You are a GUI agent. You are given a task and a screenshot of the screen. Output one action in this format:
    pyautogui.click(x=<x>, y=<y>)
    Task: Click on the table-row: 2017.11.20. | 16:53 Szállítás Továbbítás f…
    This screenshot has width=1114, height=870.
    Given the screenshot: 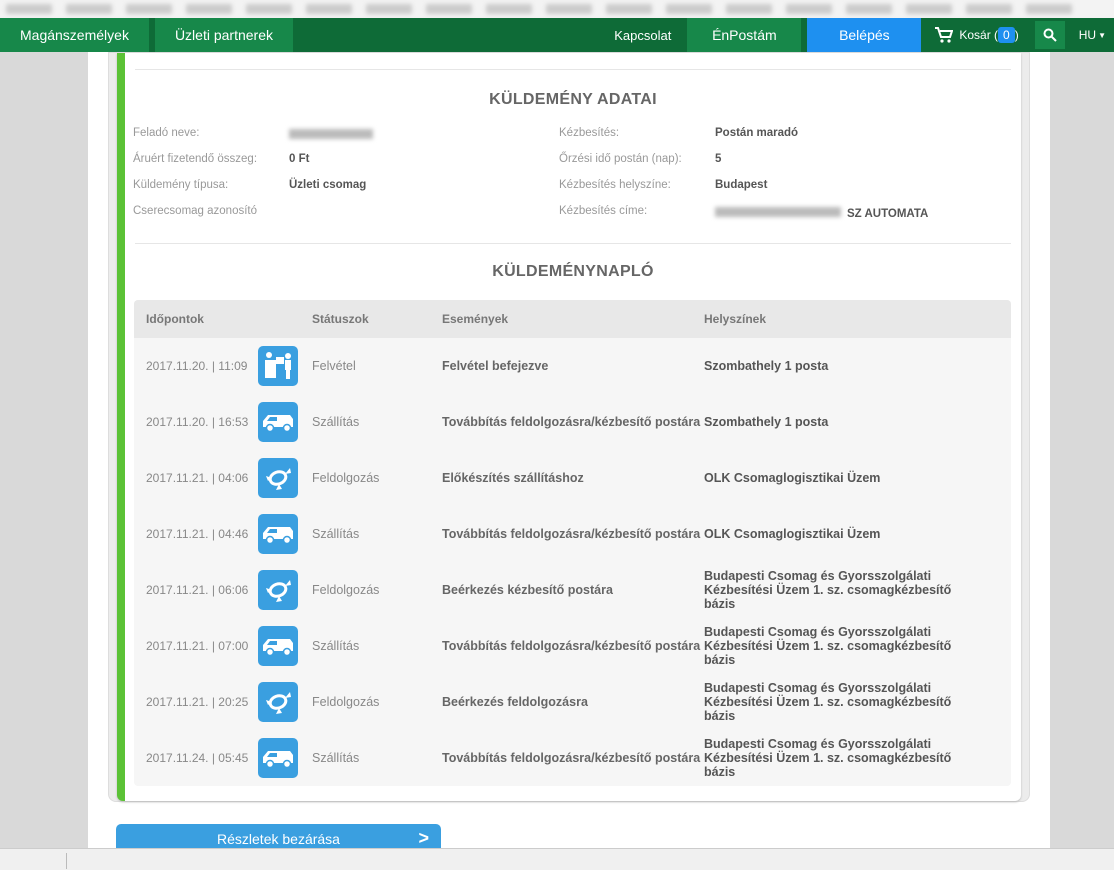 What is the action you would take?
    pyautogui.click(x=572, y=422)
    